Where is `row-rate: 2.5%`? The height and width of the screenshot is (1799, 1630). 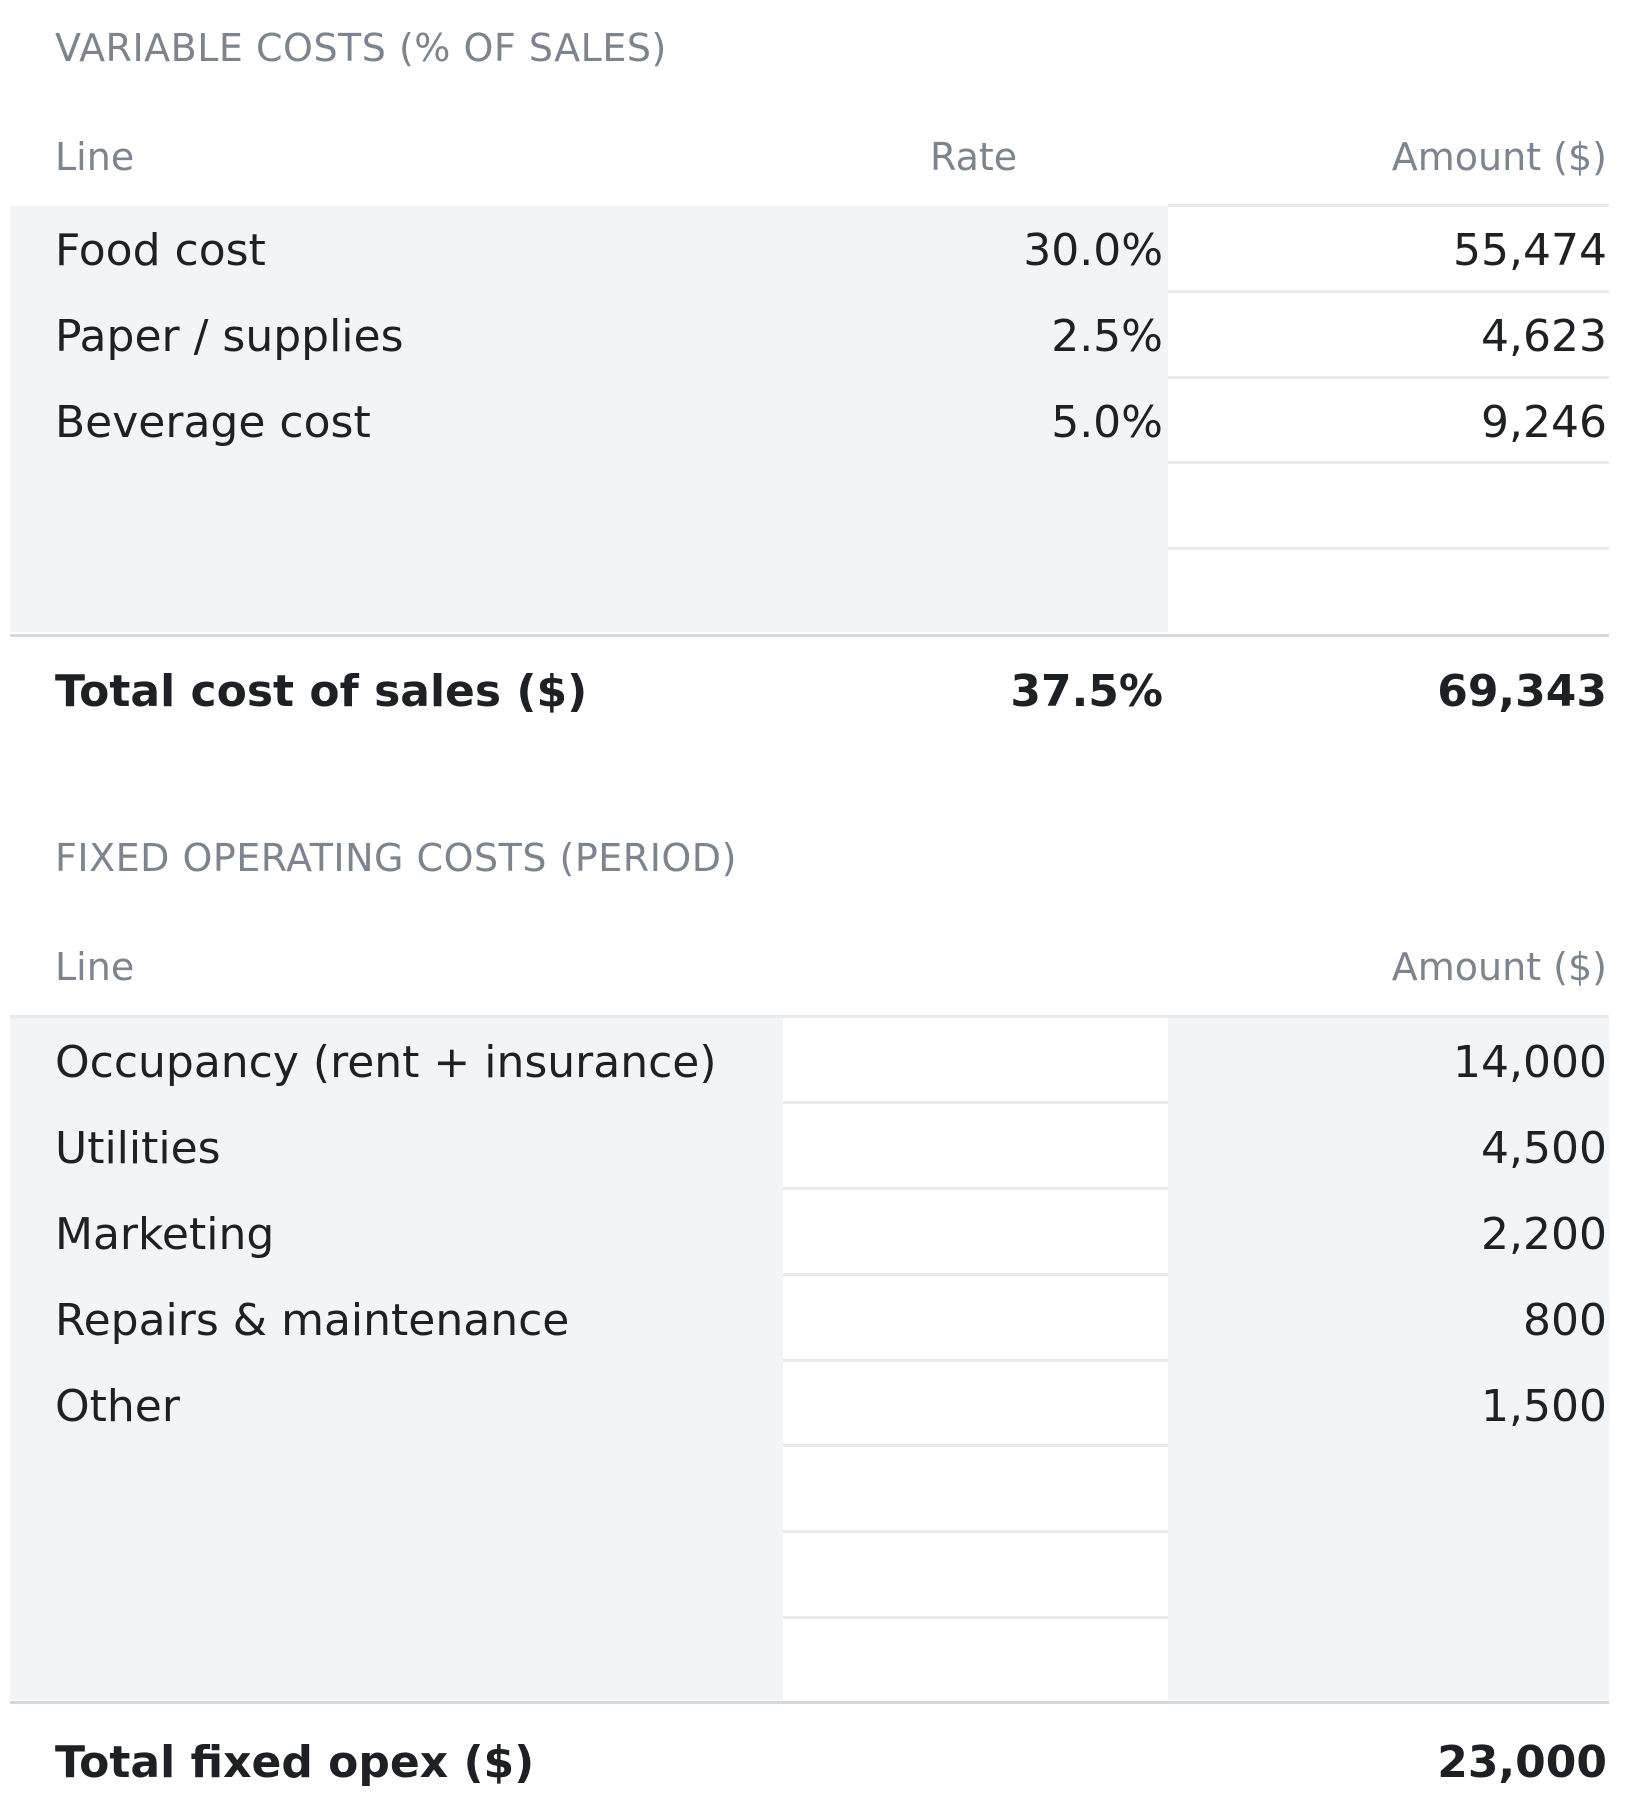
row-rate: 2.5% is located at coordinates (1107, 336).